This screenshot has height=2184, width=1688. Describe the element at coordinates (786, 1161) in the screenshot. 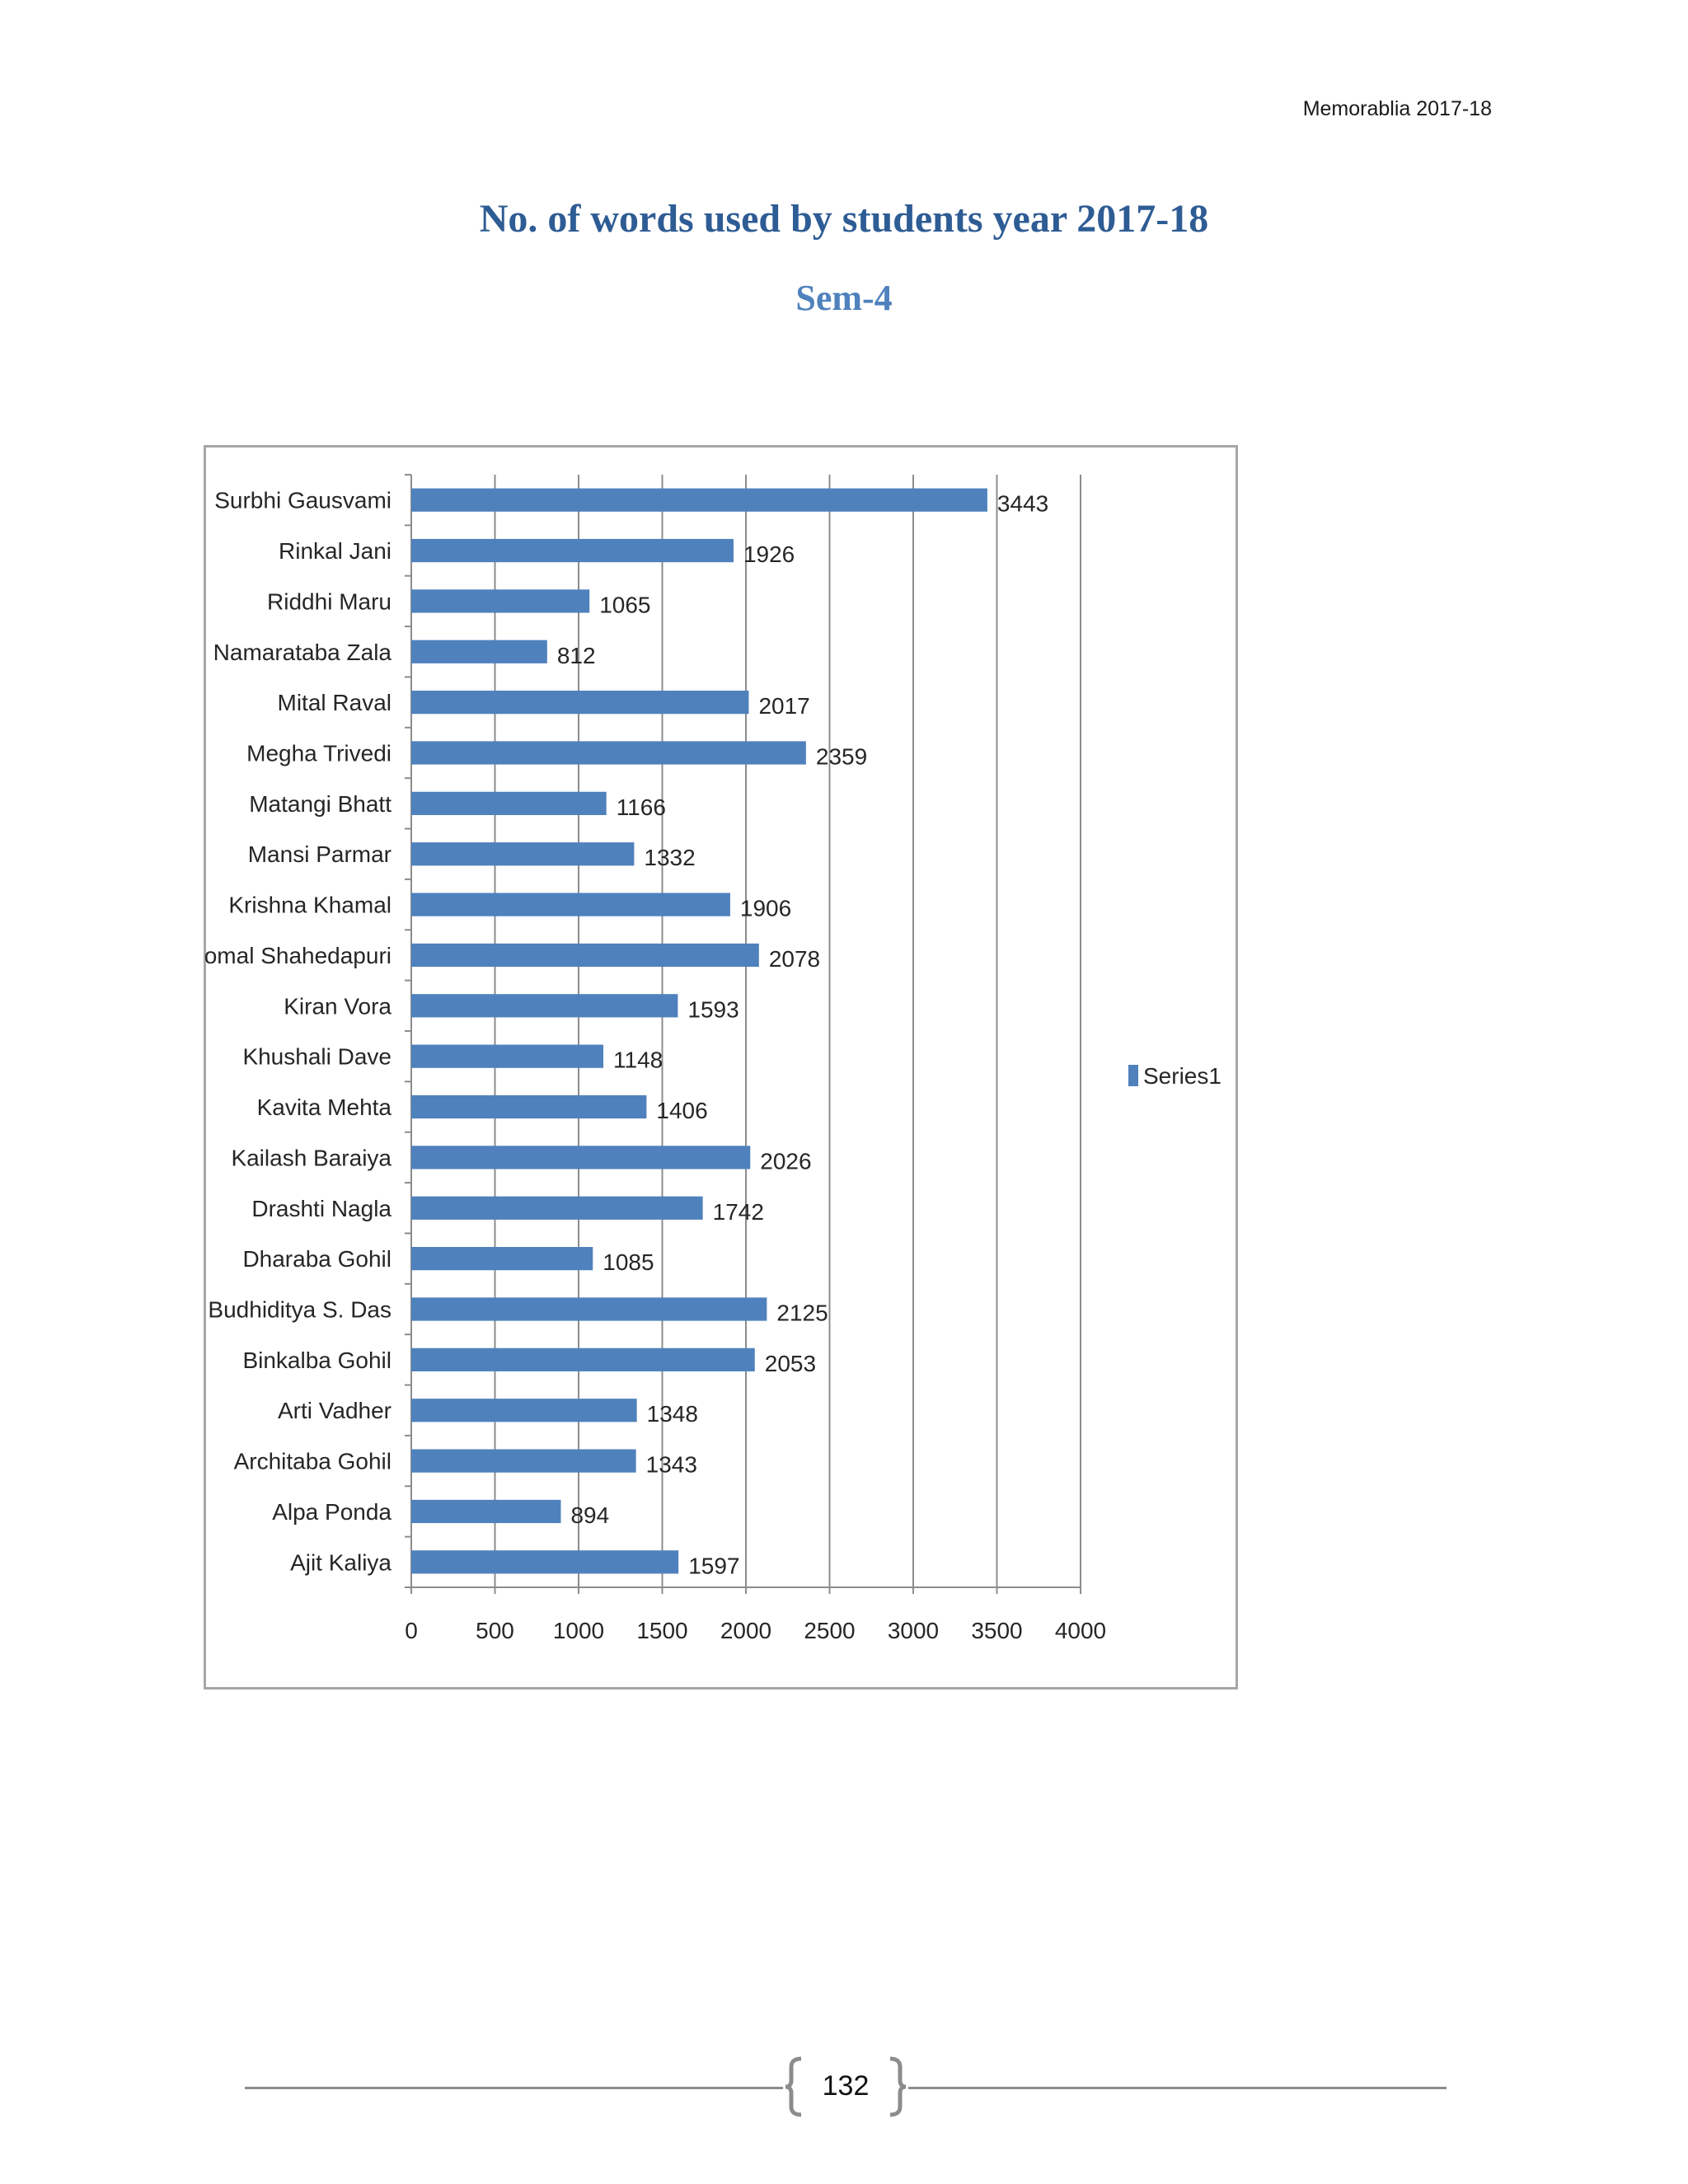

I see `data-label: 2026` at that location.